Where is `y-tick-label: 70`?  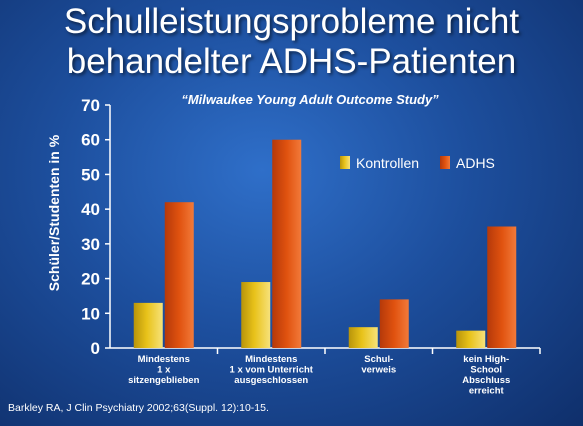
y-tick-label: 70 is located at coordinates (90, 105).